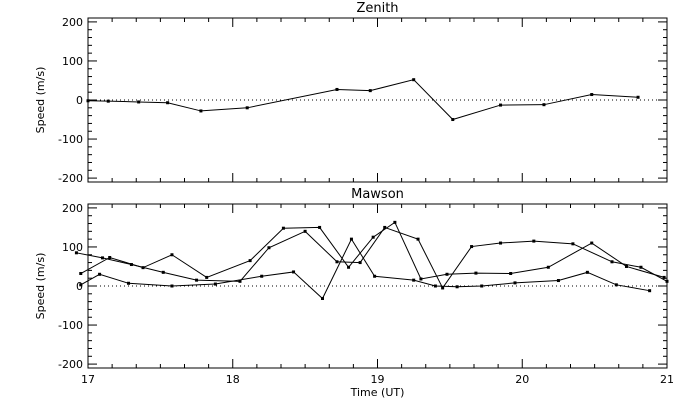 This screenshot has width=700, height=400. What do you see at coordinates (88, 379) in the screenshot?
I see `x-tick-label: 17` at bounding box center [88, 379].